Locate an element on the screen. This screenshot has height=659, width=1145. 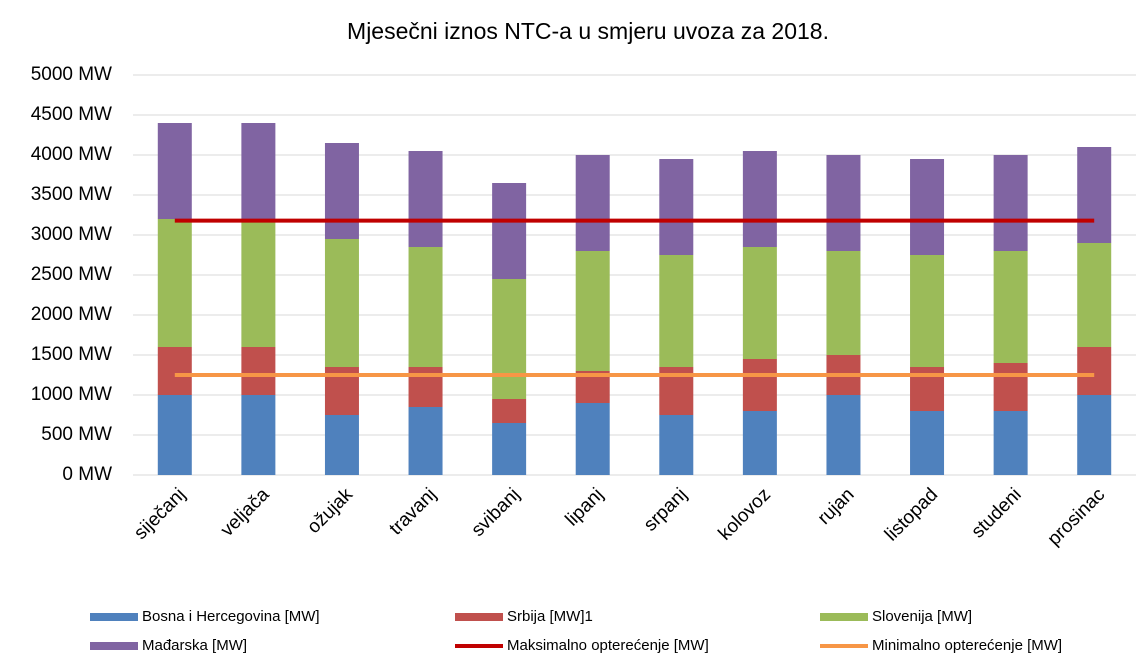
y-tick-label: 0 MW is located at coordinates (87, 474).